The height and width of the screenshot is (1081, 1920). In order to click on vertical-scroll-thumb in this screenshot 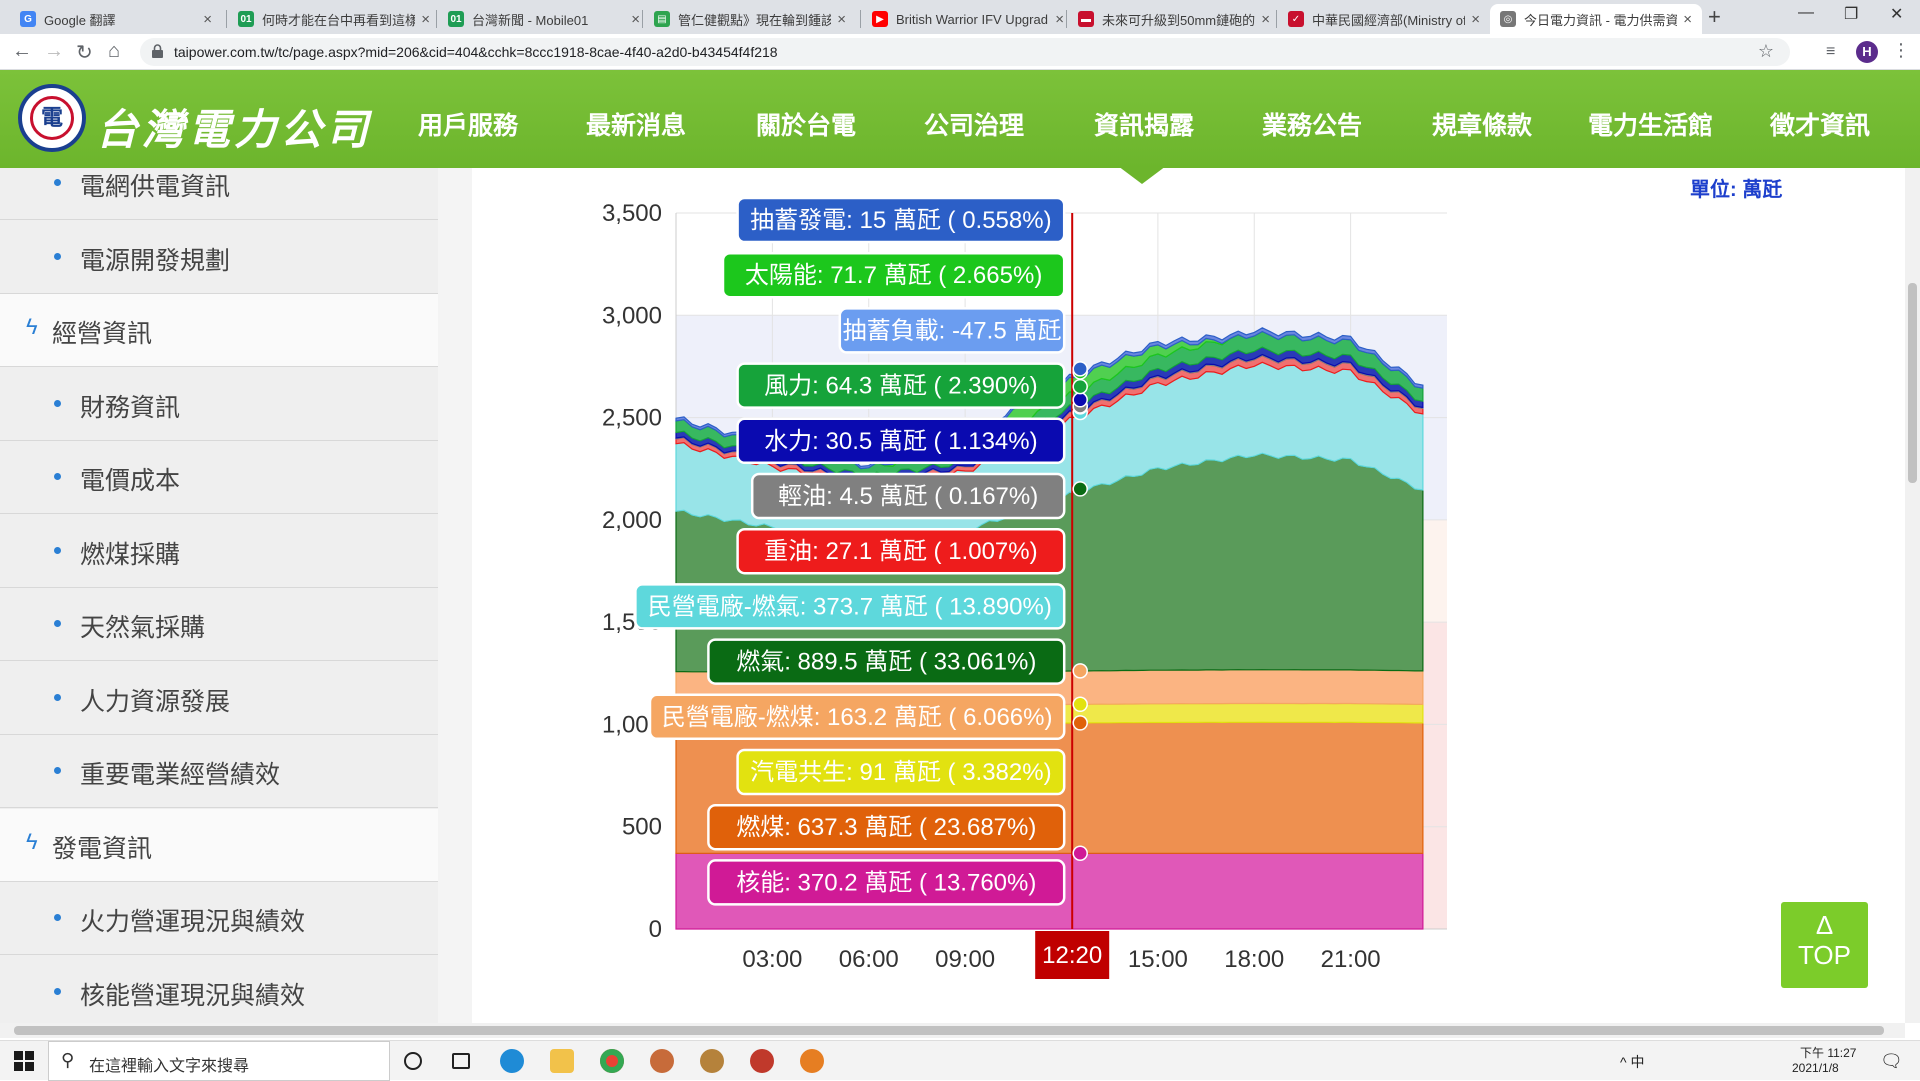, I will do `click(1912, 383)`.